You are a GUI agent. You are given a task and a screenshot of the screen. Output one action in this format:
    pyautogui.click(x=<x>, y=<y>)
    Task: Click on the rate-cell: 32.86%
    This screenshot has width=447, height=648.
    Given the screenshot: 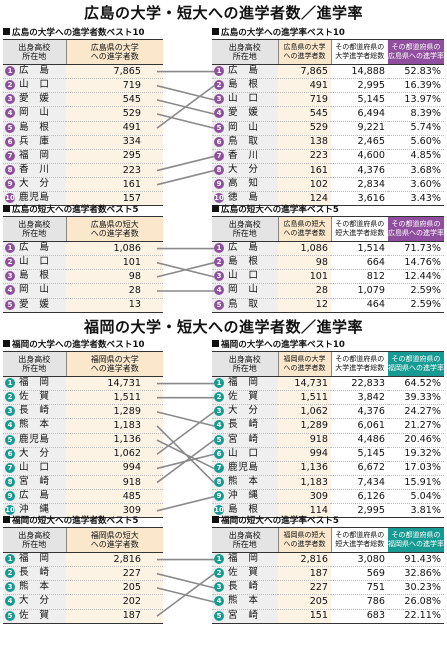 What is the action you would take?
    pyautogui.click(x=416, y=574)
    